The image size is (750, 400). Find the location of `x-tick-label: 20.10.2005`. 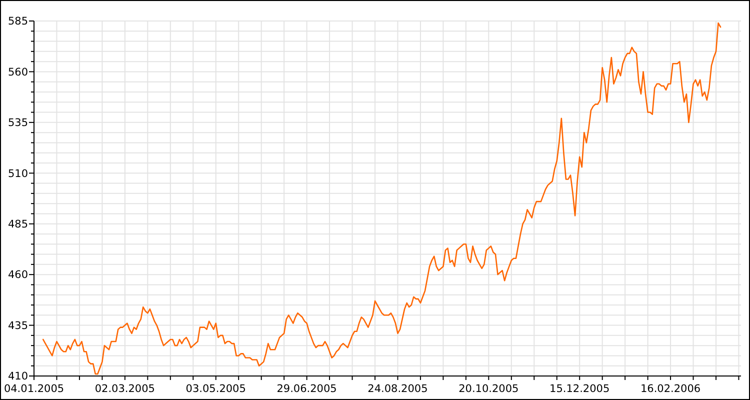

x-tick-label: 20.10.2005 is located at coordinates (488, 389).